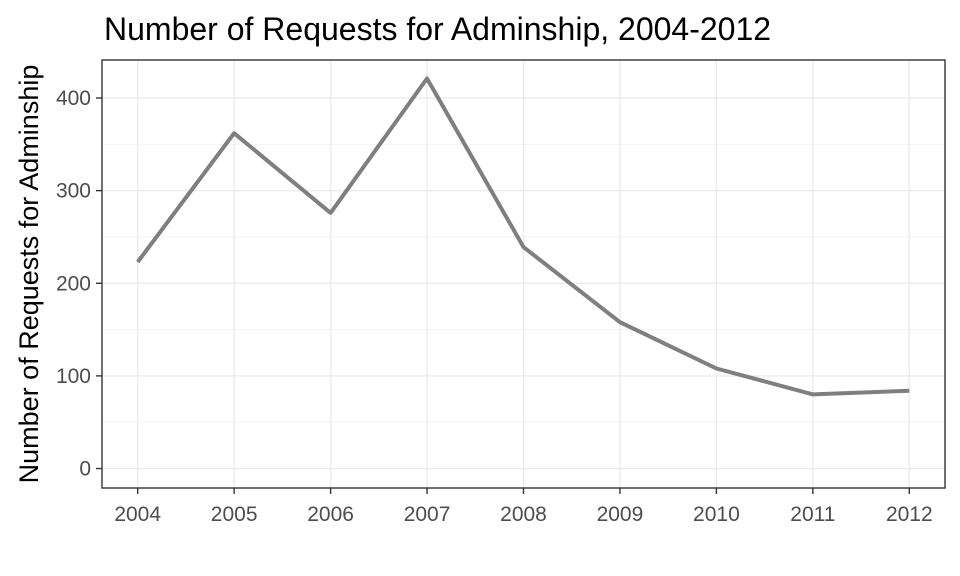 The width and height of the screenshot is (960, 576). I want to click on x-tick-label: 2010, so click(716, 514).